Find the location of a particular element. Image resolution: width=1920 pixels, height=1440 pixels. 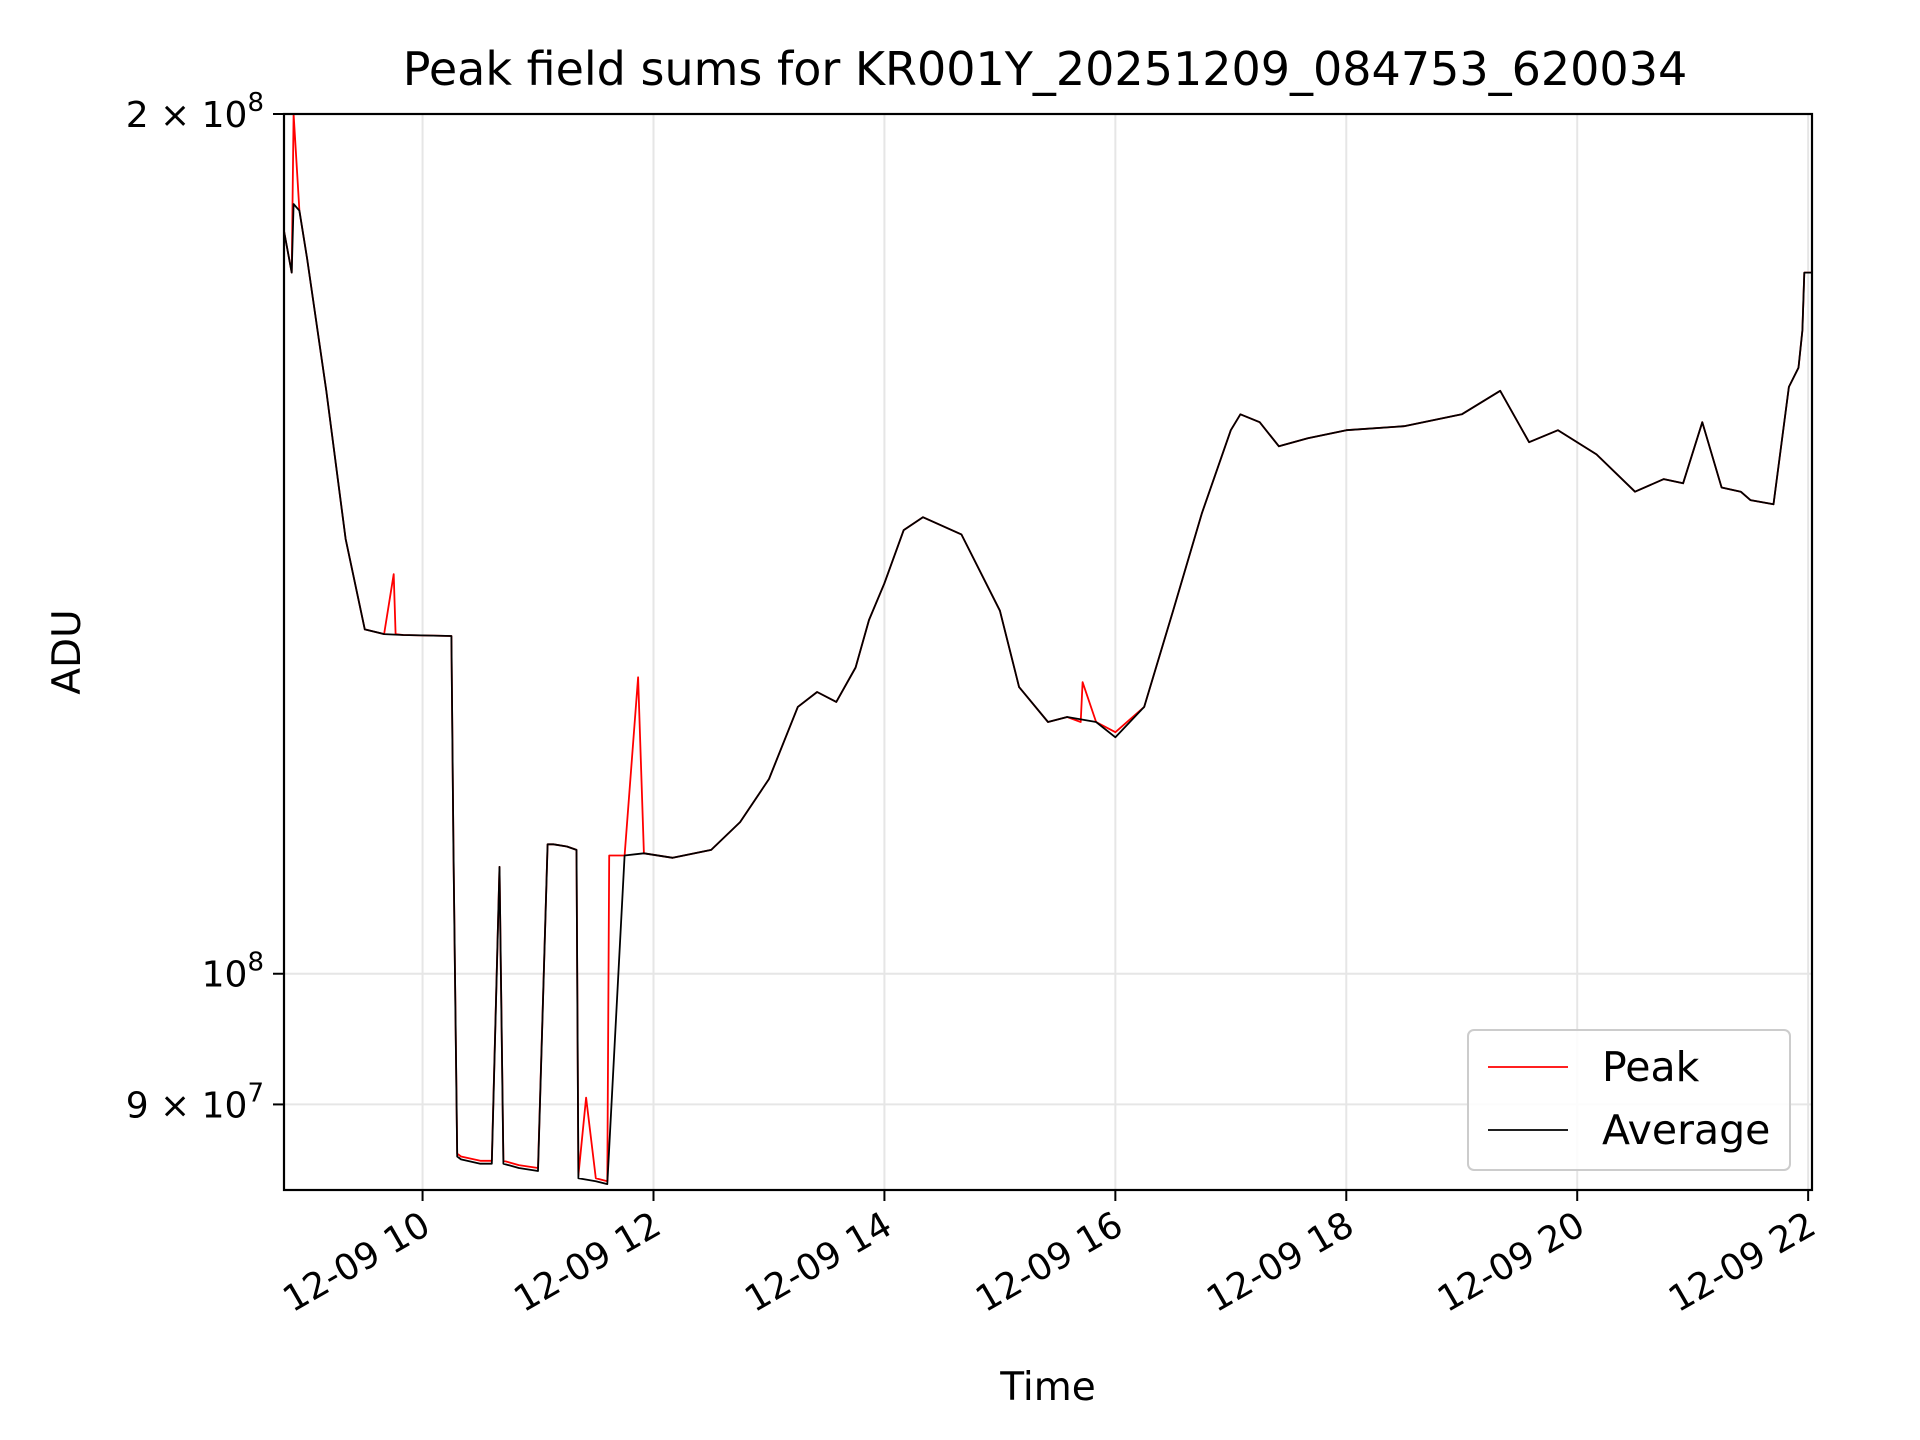

y-axis-ticks: 9 × 107 108 2 × 108 is located at coordinates (205, 607).